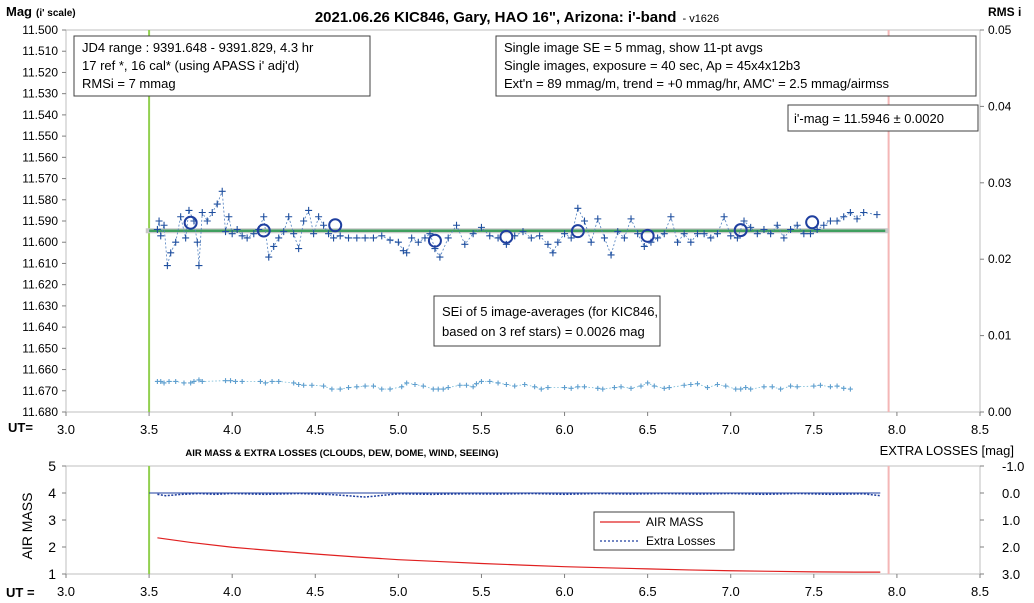 The height and width of the screenshot is (603, 1034). Describe the element at coordinates (315, 429) in the screenshot. I see `x-tick-label: 4.5` at that location.